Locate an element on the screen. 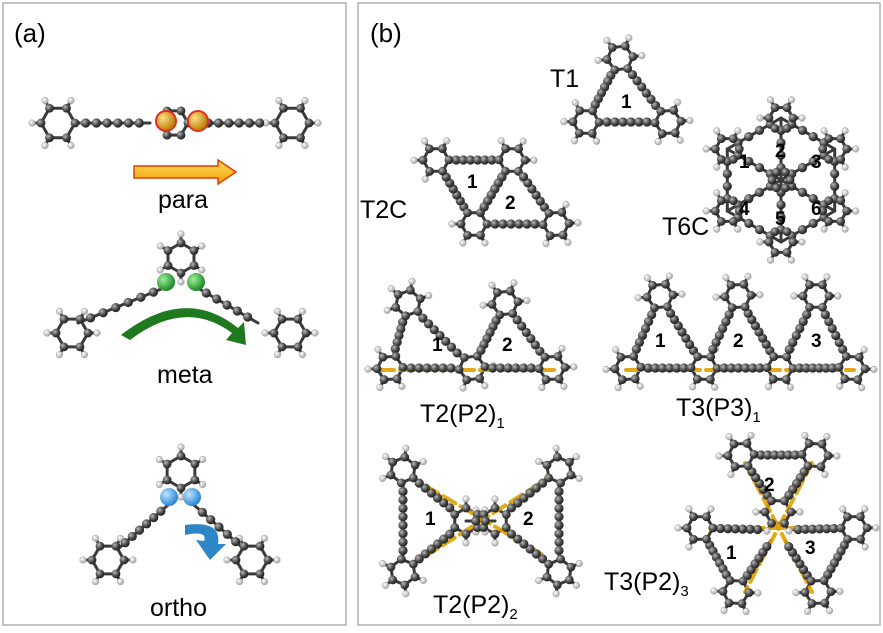  t2p2-1-subscript: 1 is located at coordinates (500, 423).